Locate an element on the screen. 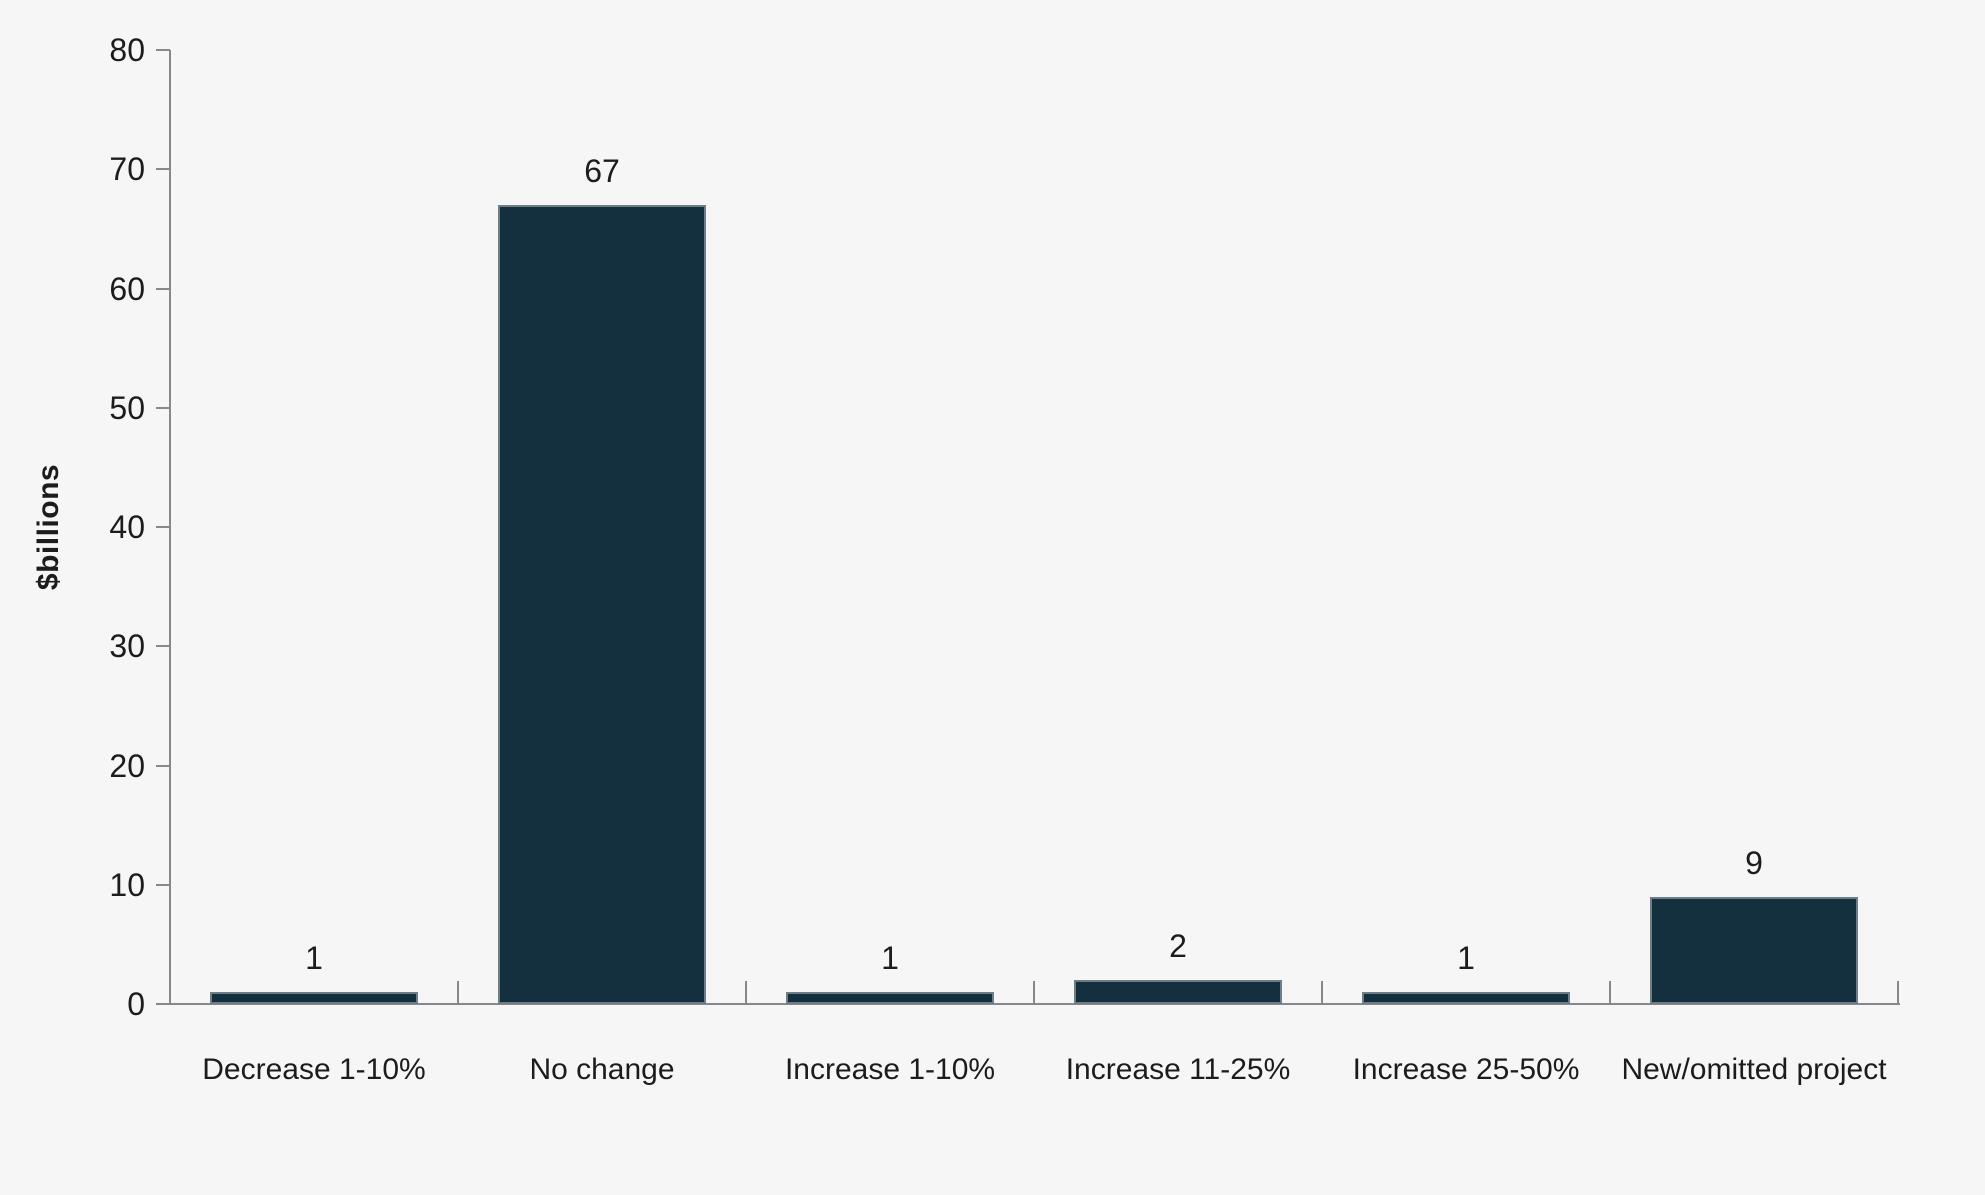 Image resolution: width=1985 pixels, height=1195 pixels. x-axis-category-label: New/omitted project is located at coordinates (1754, 1069).